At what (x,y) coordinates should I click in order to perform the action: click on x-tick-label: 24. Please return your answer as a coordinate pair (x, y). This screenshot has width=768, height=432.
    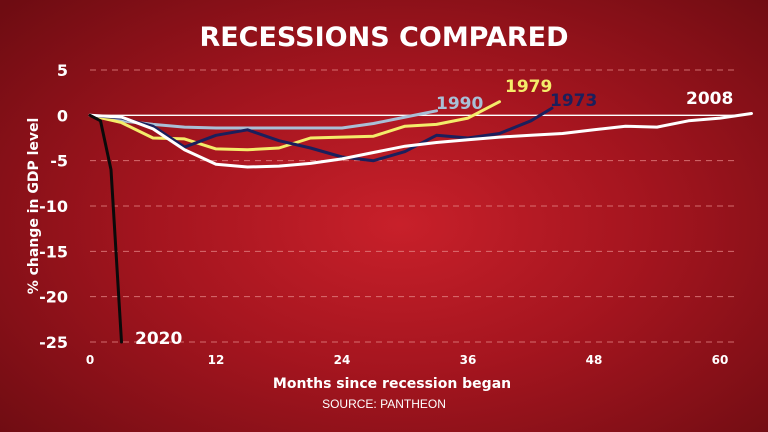
    Looking at the image, I should click on (342, 360).